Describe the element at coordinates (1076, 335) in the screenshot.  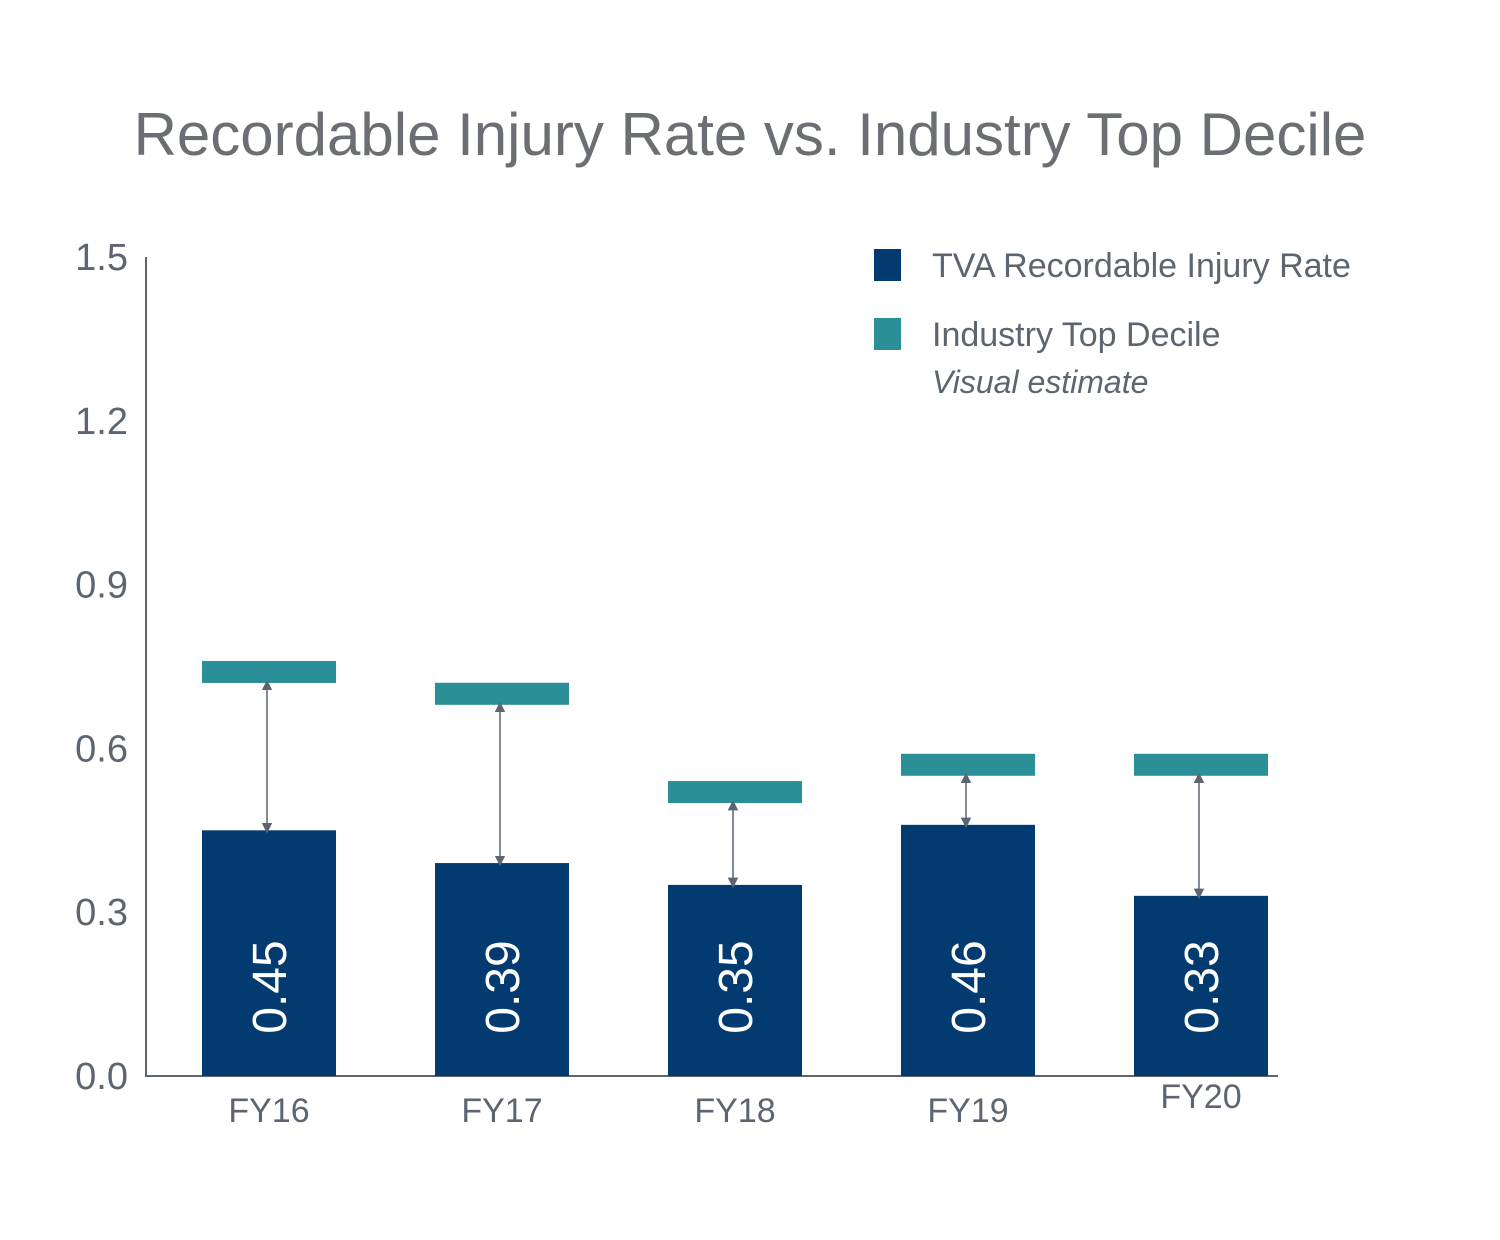
I see `legend-label-industry: Industry Top Decile` at that location.